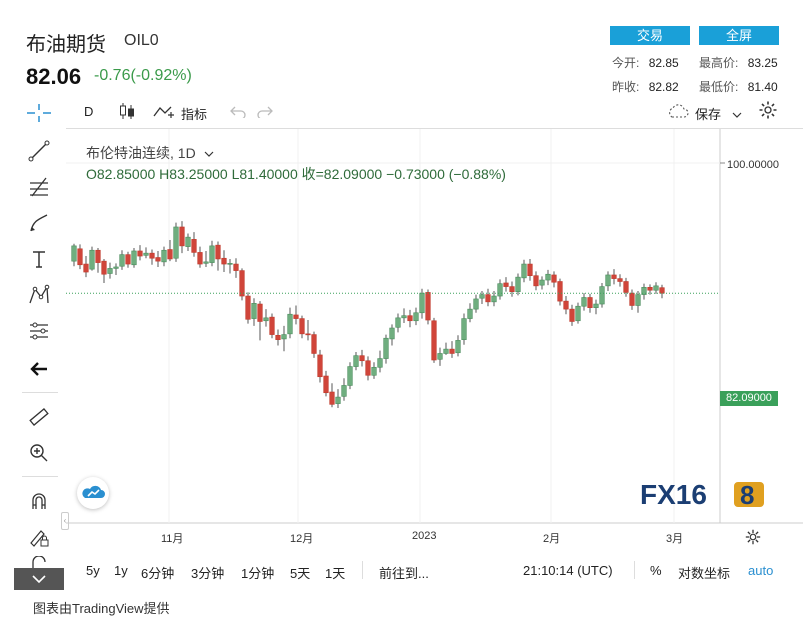  What do you see at coordinates (645, 86) in the screenshot?
I see `stat-prev-close: 昨收: 82.82` at bounding box center [645, 86].